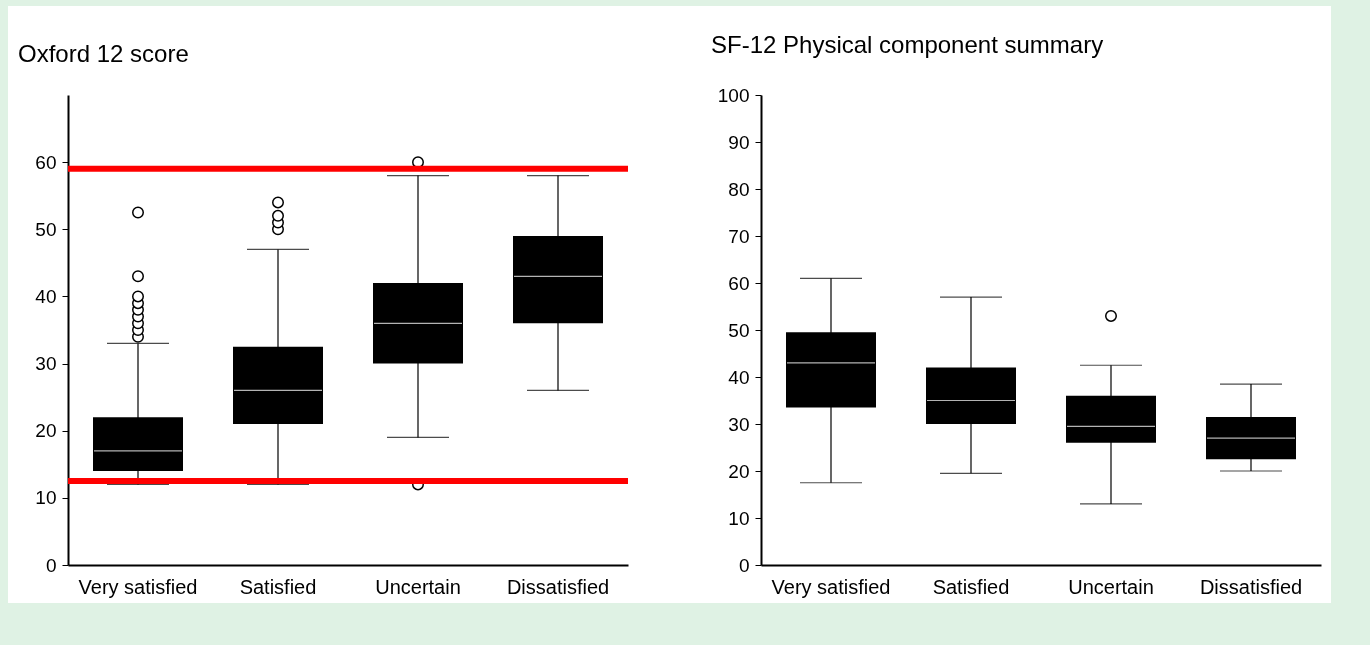 The image size is (1370, 645). I want to click on y-tick-label: 90, so click(739, 142).